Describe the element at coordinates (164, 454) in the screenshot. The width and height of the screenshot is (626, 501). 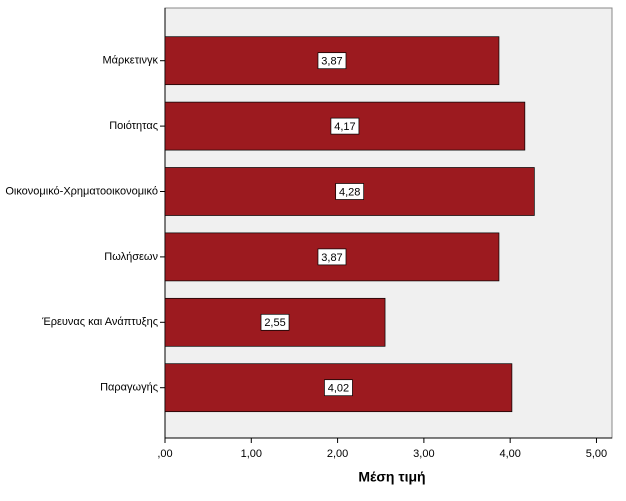
I see `x-tick-label: ,00` at that location.